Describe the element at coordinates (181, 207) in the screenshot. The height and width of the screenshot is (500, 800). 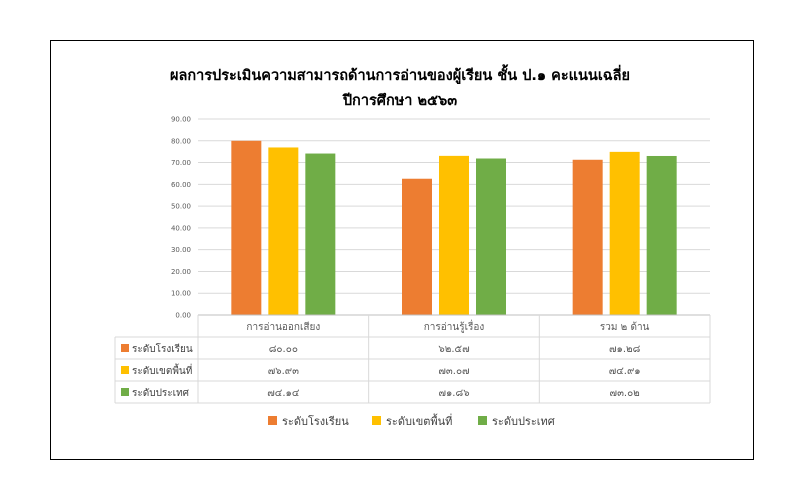
I see `y-tick-label: 50.00` at that location.